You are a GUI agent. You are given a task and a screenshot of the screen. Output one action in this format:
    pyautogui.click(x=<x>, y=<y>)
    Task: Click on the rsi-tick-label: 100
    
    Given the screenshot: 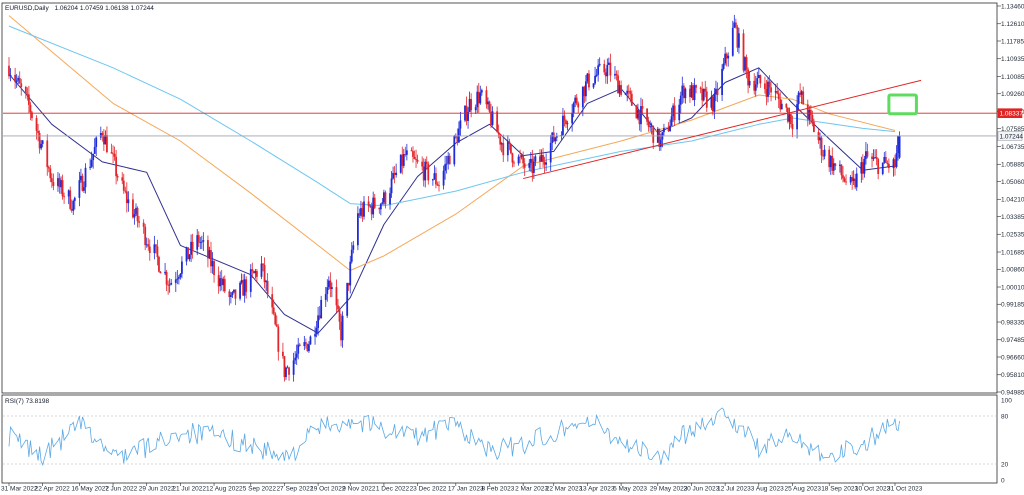 What is the action you would take?
    pyautogui.click(x=1006, y=400)
    